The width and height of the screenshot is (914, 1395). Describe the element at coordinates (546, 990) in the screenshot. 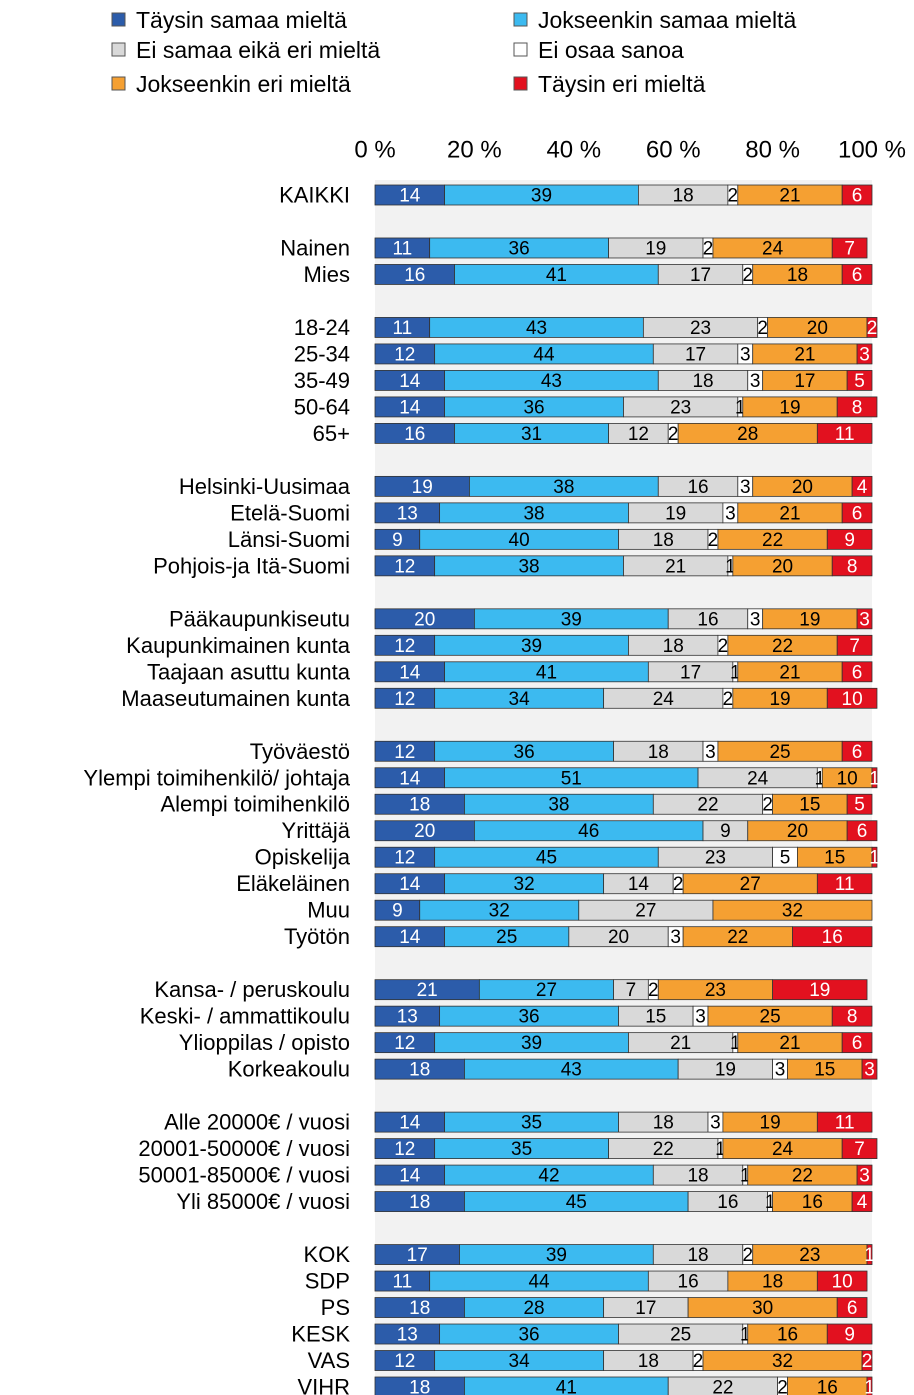

I see `data-label: 27` at that location.